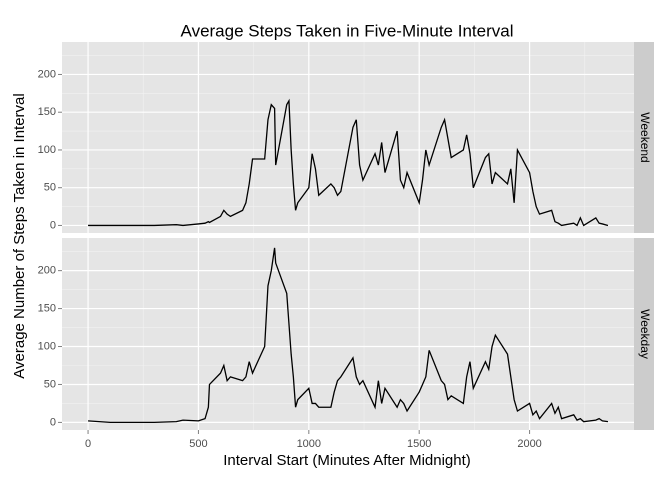 This screenshot has height=485, width=672. I want to click on facet-label: Weekend, so click(645, 137).